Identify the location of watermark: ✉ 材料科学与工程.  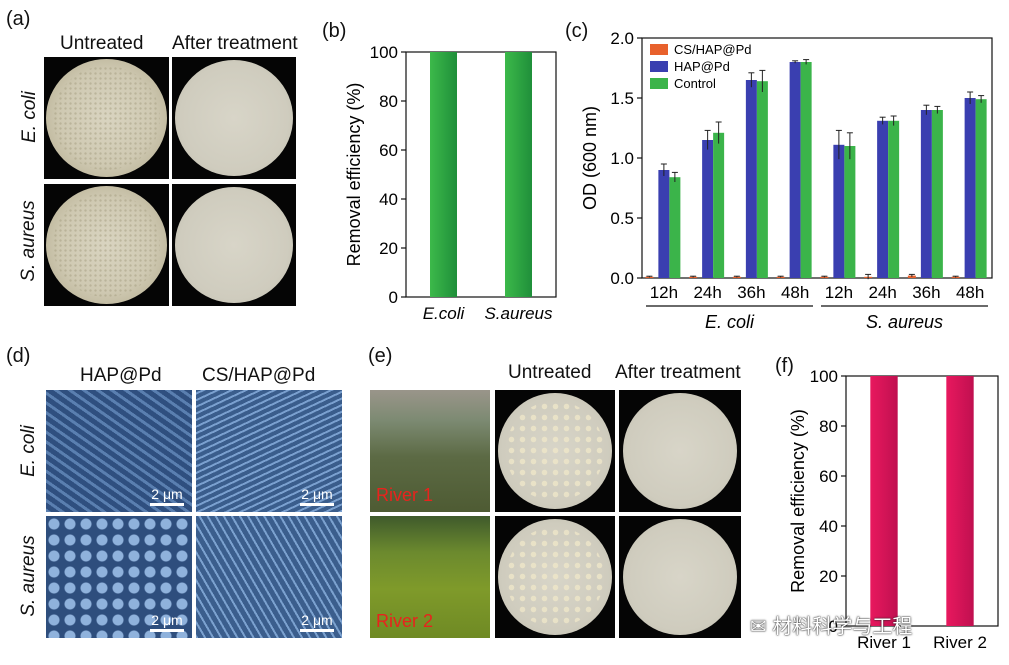
(831, 624).